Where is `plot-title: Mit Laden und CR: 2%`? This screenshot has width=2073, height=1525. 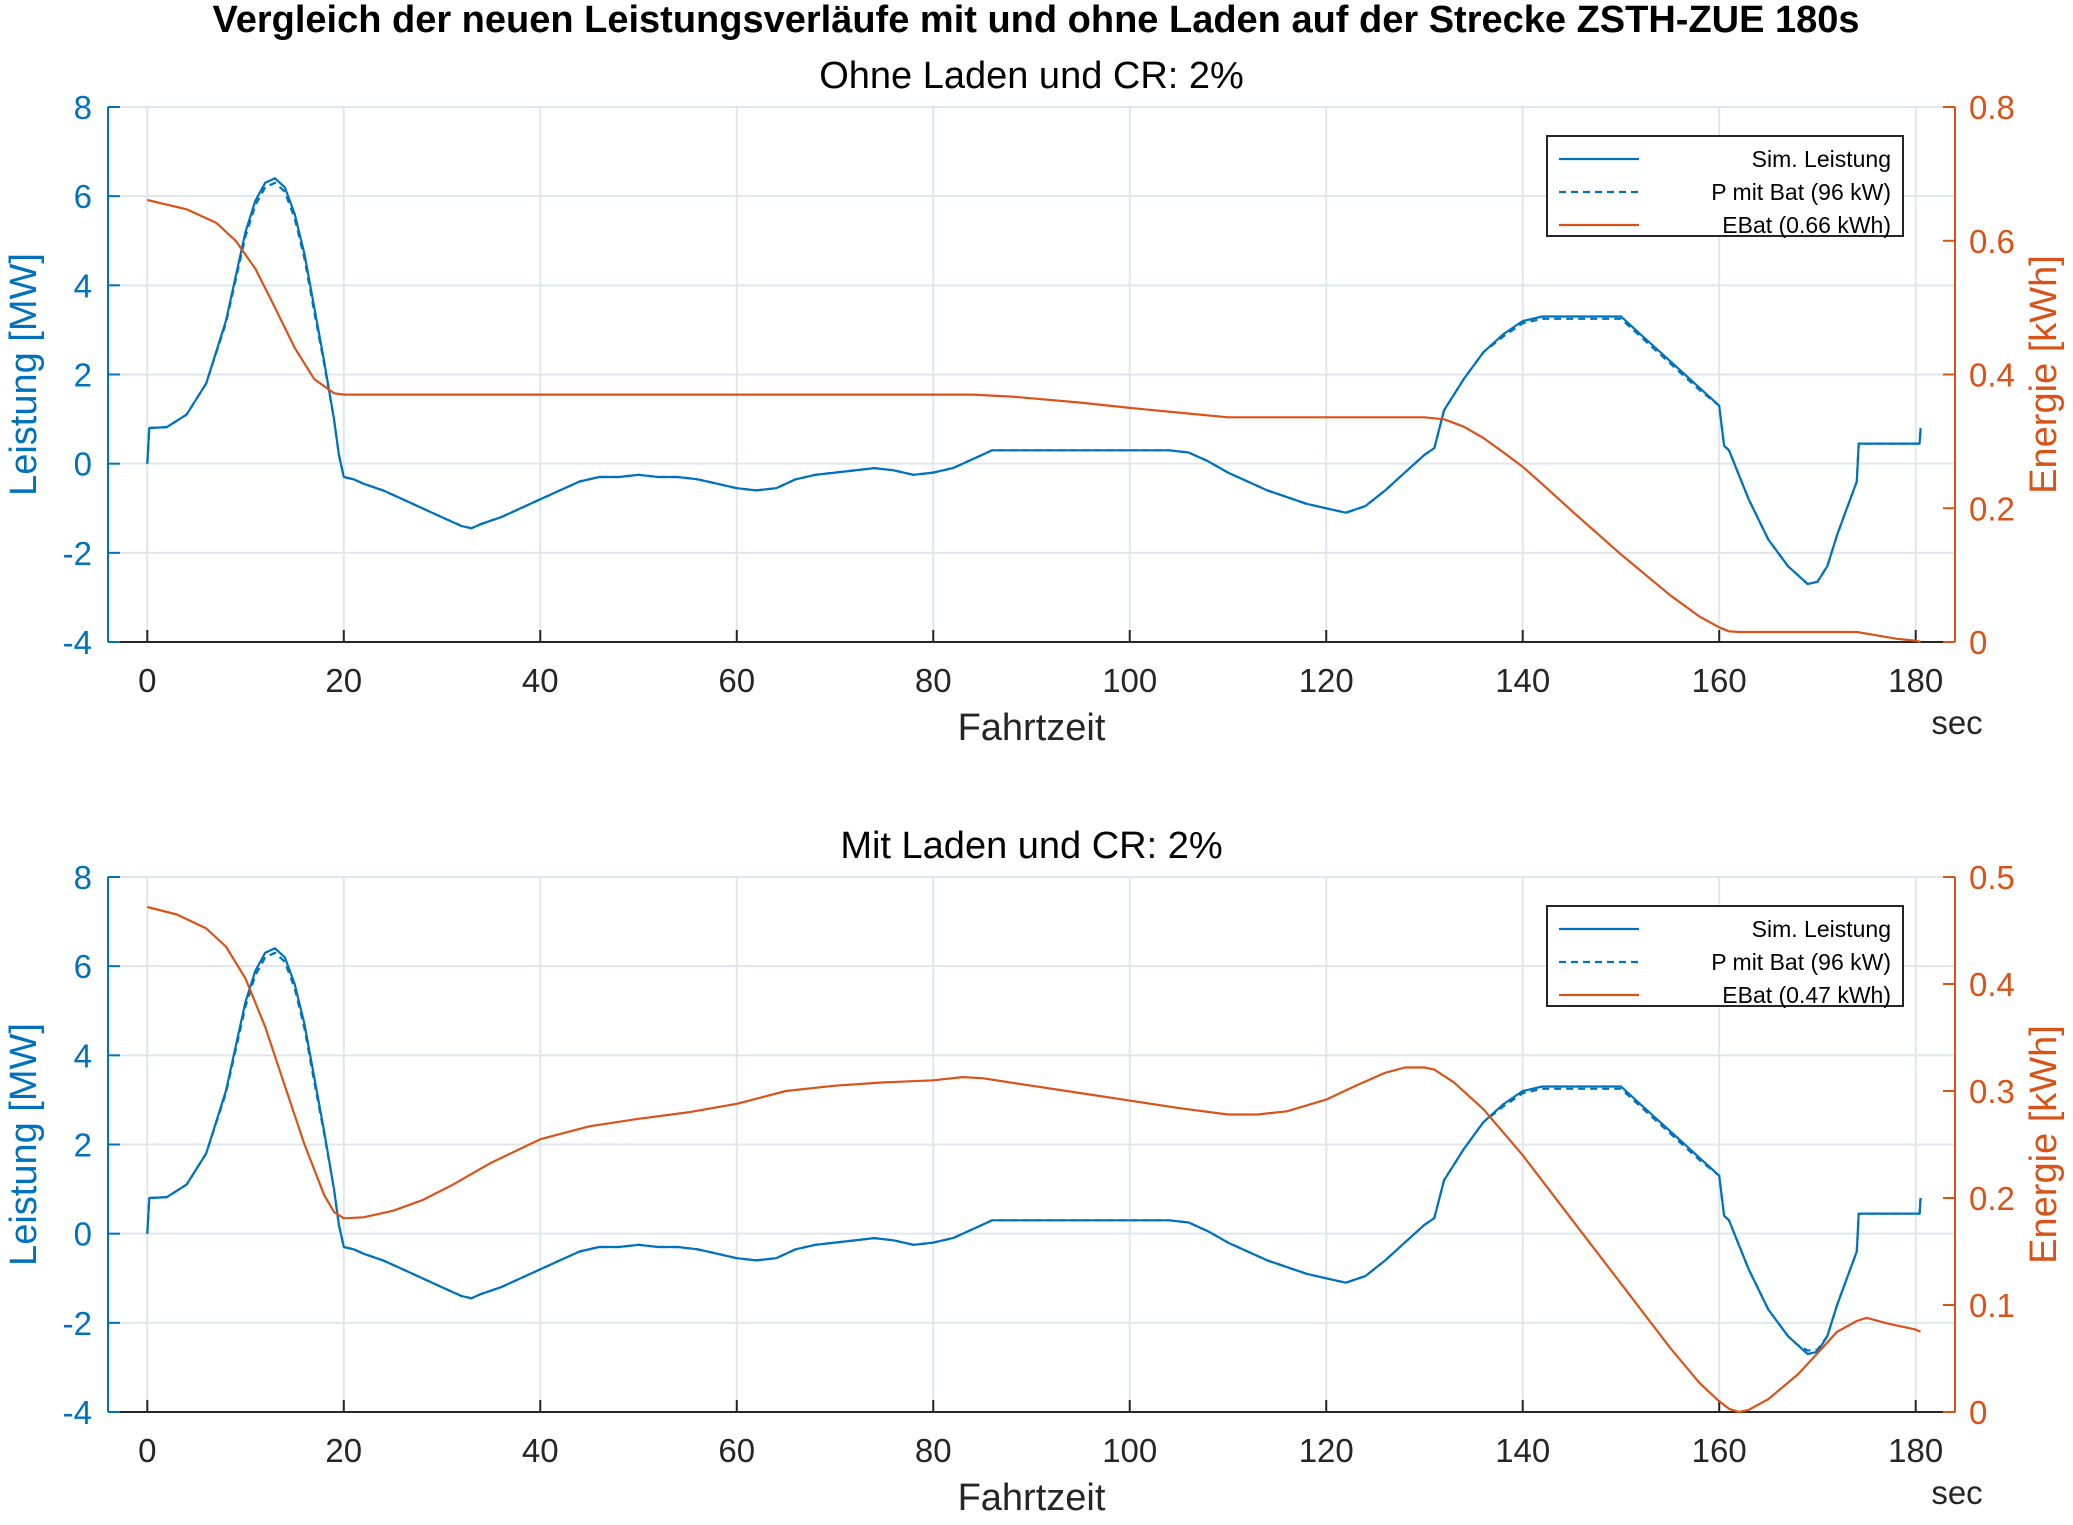
plot-title: Mit Laden und CR: 2% is located at coordinates (1031, 846).